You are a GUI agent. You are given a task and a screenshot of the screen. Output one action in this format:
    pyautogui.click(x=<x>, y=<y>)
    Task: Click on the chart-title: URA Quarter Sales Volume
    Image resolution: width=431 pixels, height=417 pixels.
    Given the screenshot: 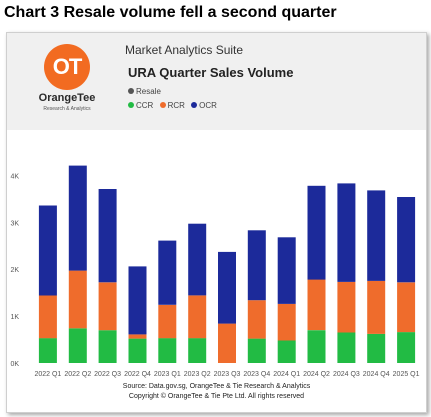 What is the action you would take?
    pyautogui.click(x=211, y=72)
    